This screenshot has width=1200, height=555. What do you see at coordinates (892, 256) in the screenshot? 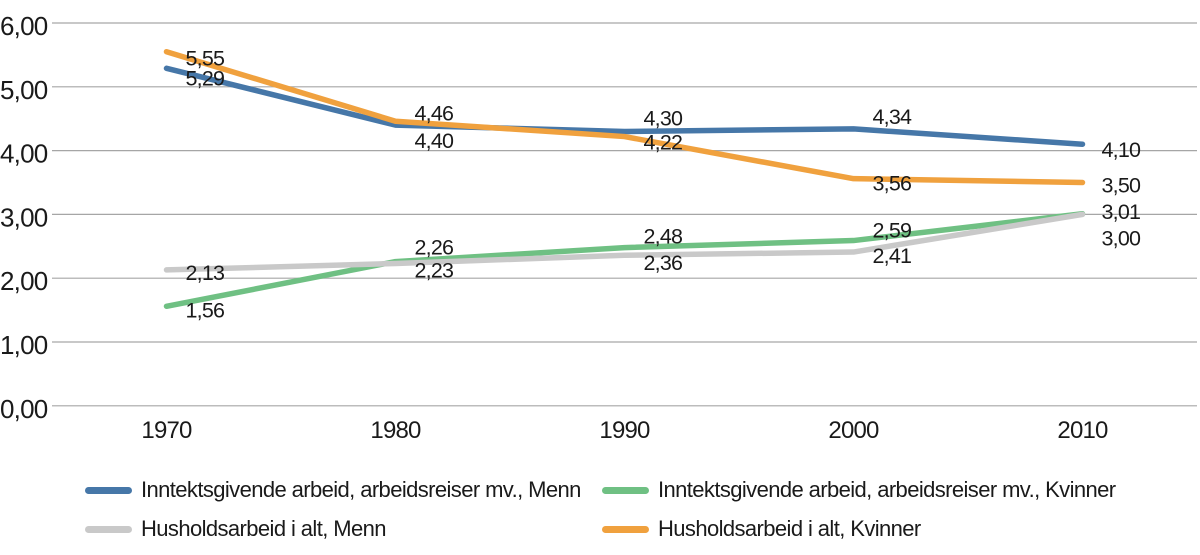
I see `data-label: 2,41` at bounding box center [892, 256].